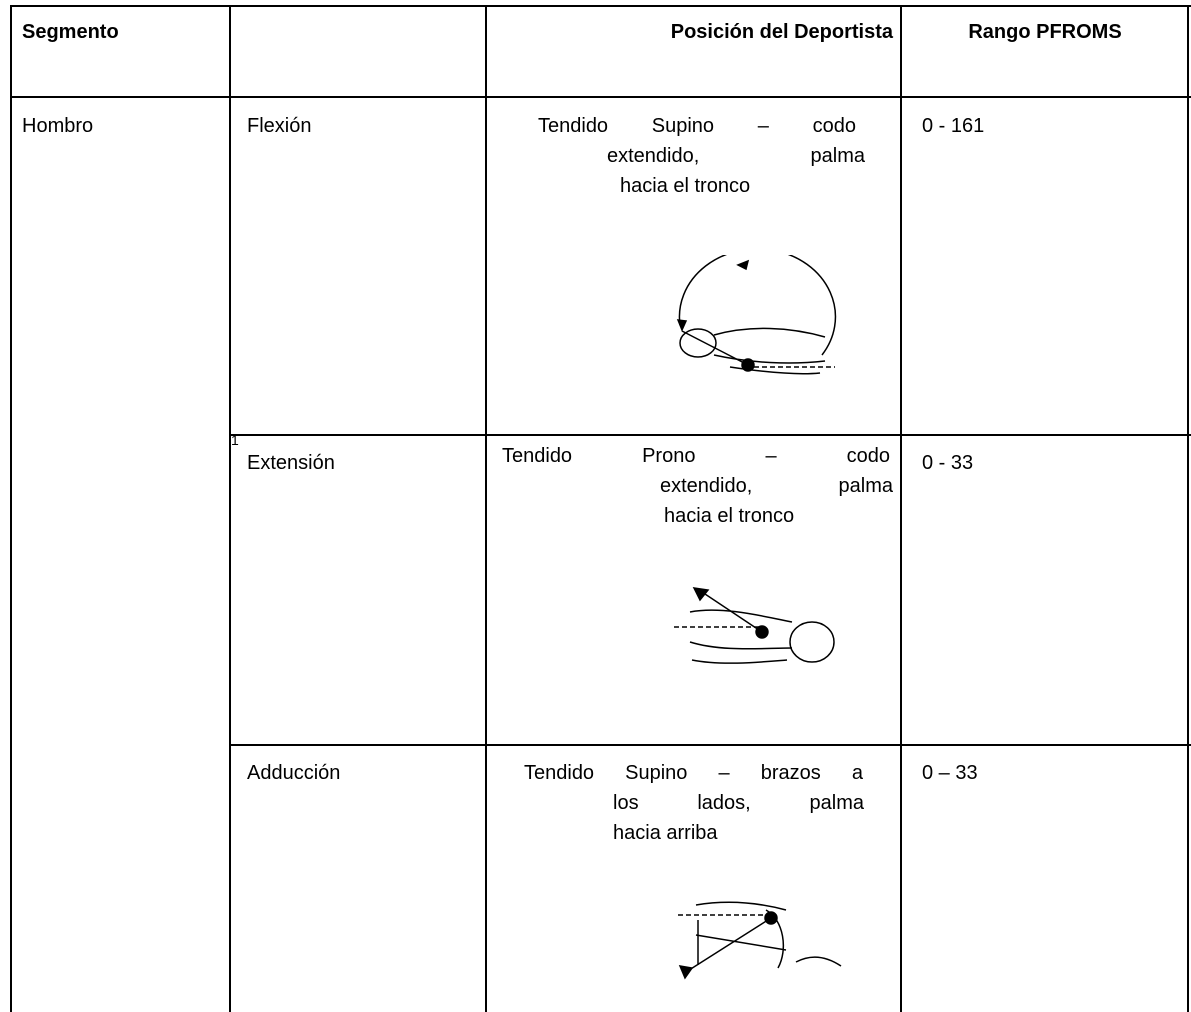 The height and width of the screenshot is (1012, 1191). Describe the element at coordinates (697, 126) in the screenshot. I see `position-line: Tendido Supino – codo` at that location.